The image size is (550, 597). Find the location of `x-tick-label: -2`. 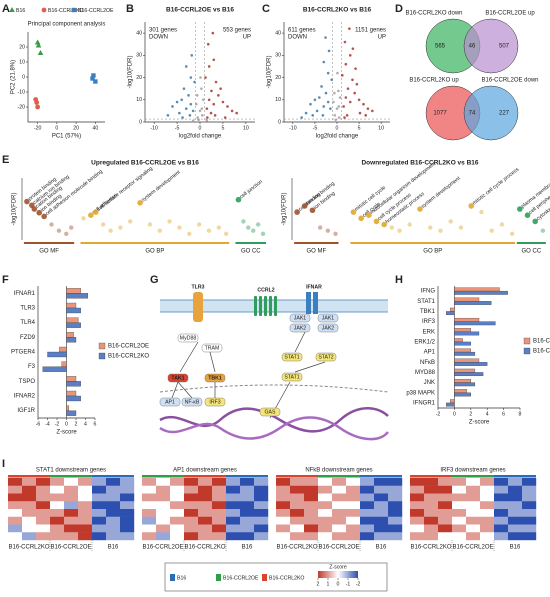

x-tick-label: -2 is located at coordinates (57, 424).